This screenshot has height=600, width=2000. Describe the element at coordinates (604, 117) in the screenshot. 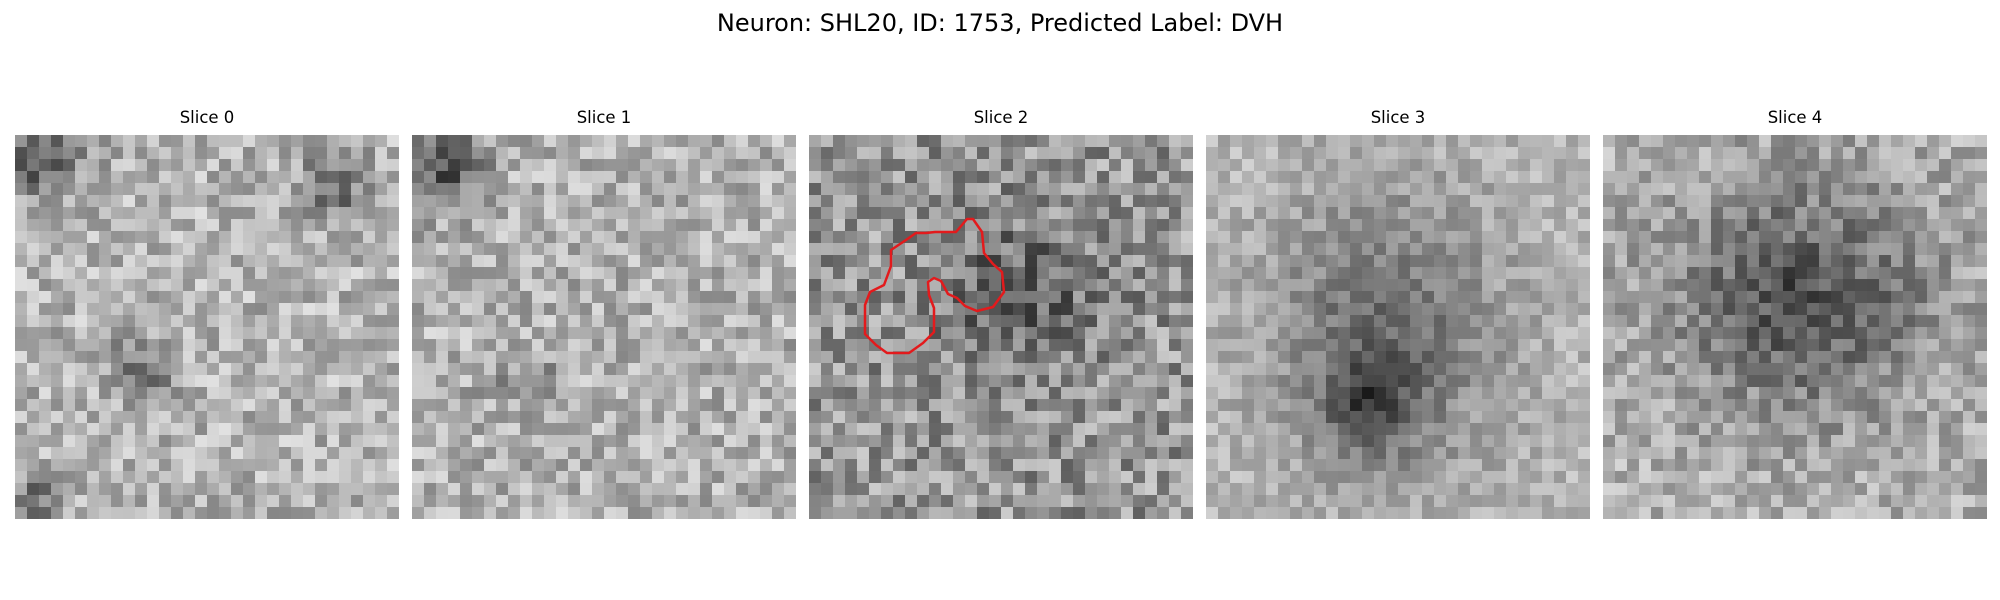

I see `slice-title: Slice 1` at that location.